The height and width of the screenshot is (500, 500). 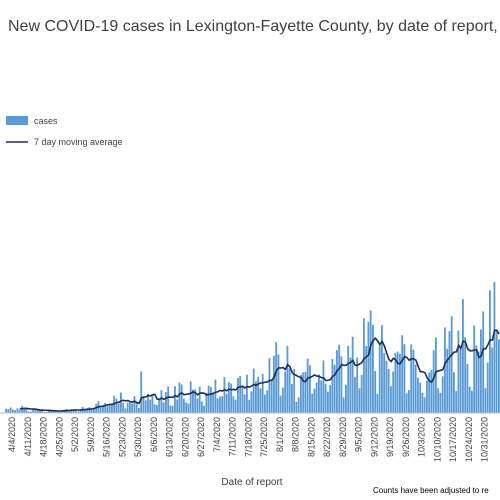 What do you see at coordinates (217, 434) in the screenshot?
I see `x-tick-label: 7/4/2020` at bounding box center [217, 434].